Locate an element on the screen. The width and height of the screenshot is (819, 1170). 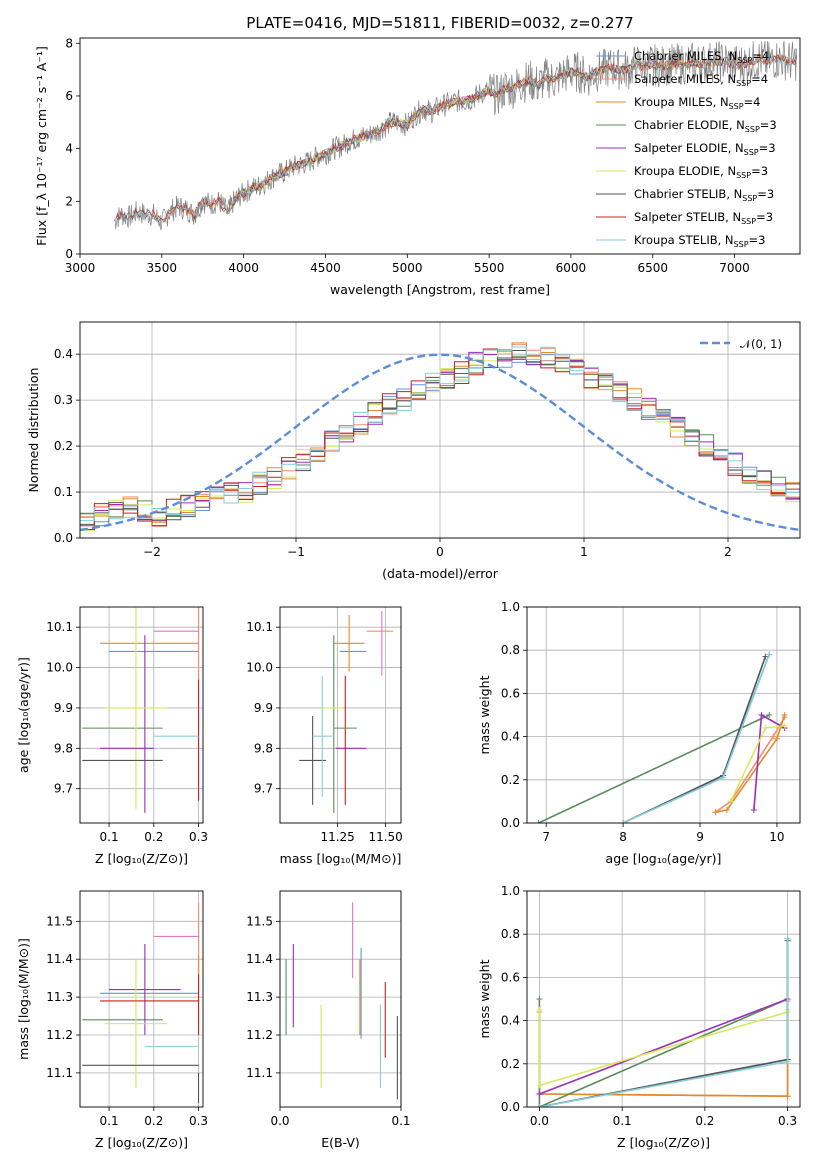
legend-label-normal: 𝒩(0, 1) is located at coordinates (761, 344).